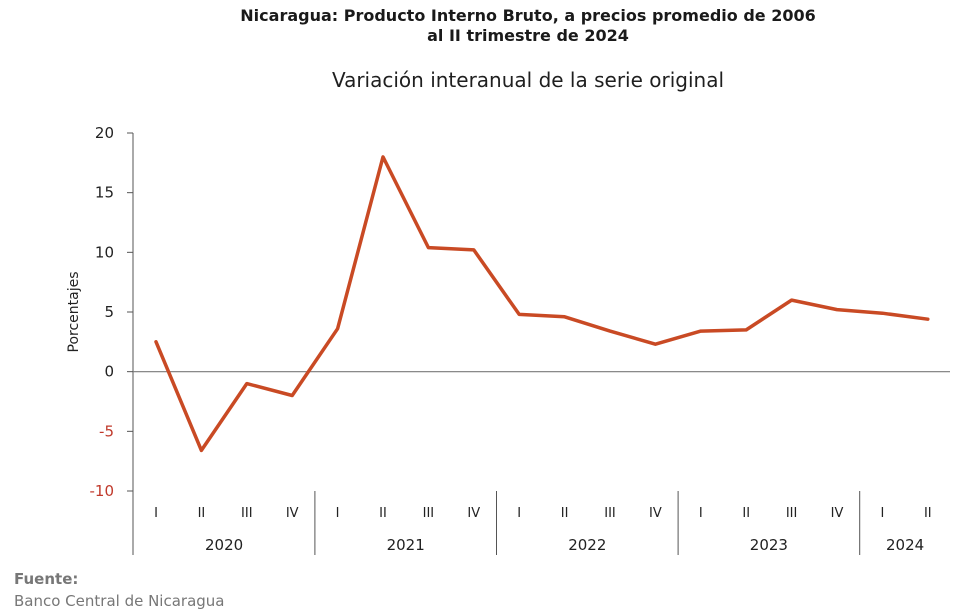  Describe the element at coordinates (46, 579) in the screenshot. I see `source-label: Fuente:` at that location.